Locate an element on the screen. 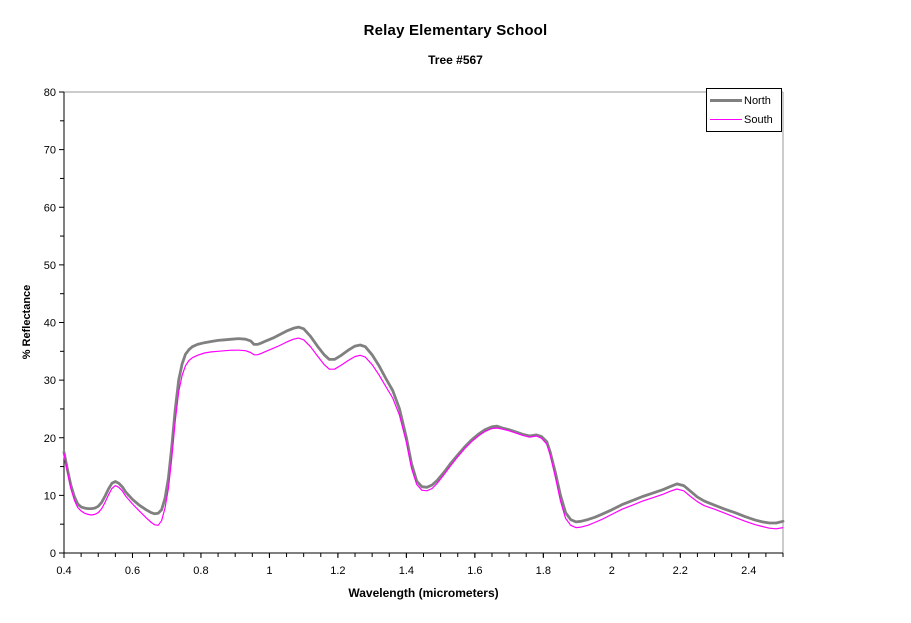 Image resolution: width=911 pixels, height=623 pixels. legend-row-north: North is located at coordinates (744, 101).